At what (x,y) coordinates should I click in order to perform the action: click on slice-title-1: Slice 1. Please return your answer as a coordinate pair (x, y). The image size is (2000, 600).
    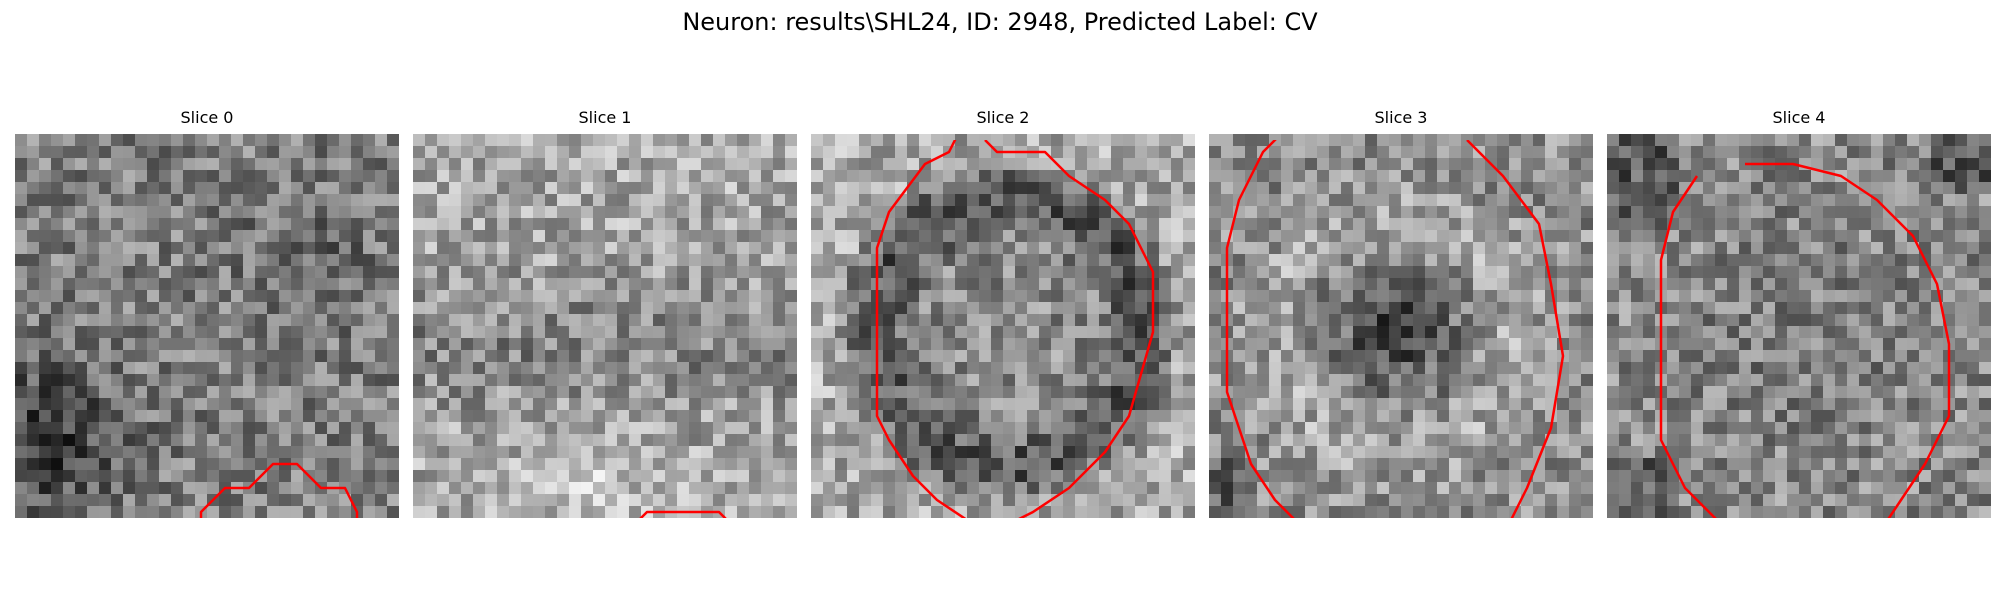
    Looking at the image, I should click on (605, 117).